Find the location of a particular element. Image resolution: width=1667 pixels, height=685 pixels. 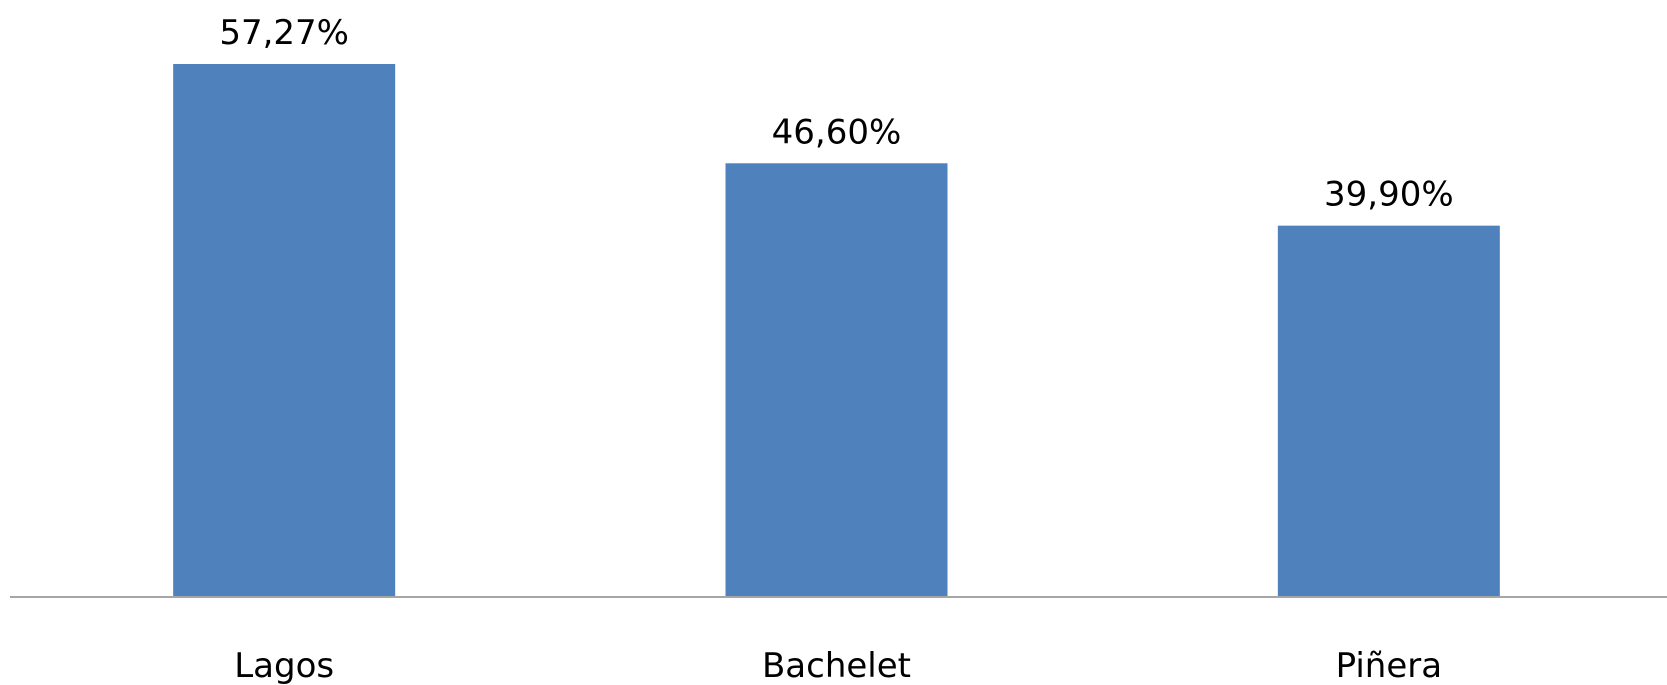

category-label: Lagos is located at coordinates (284, 665).